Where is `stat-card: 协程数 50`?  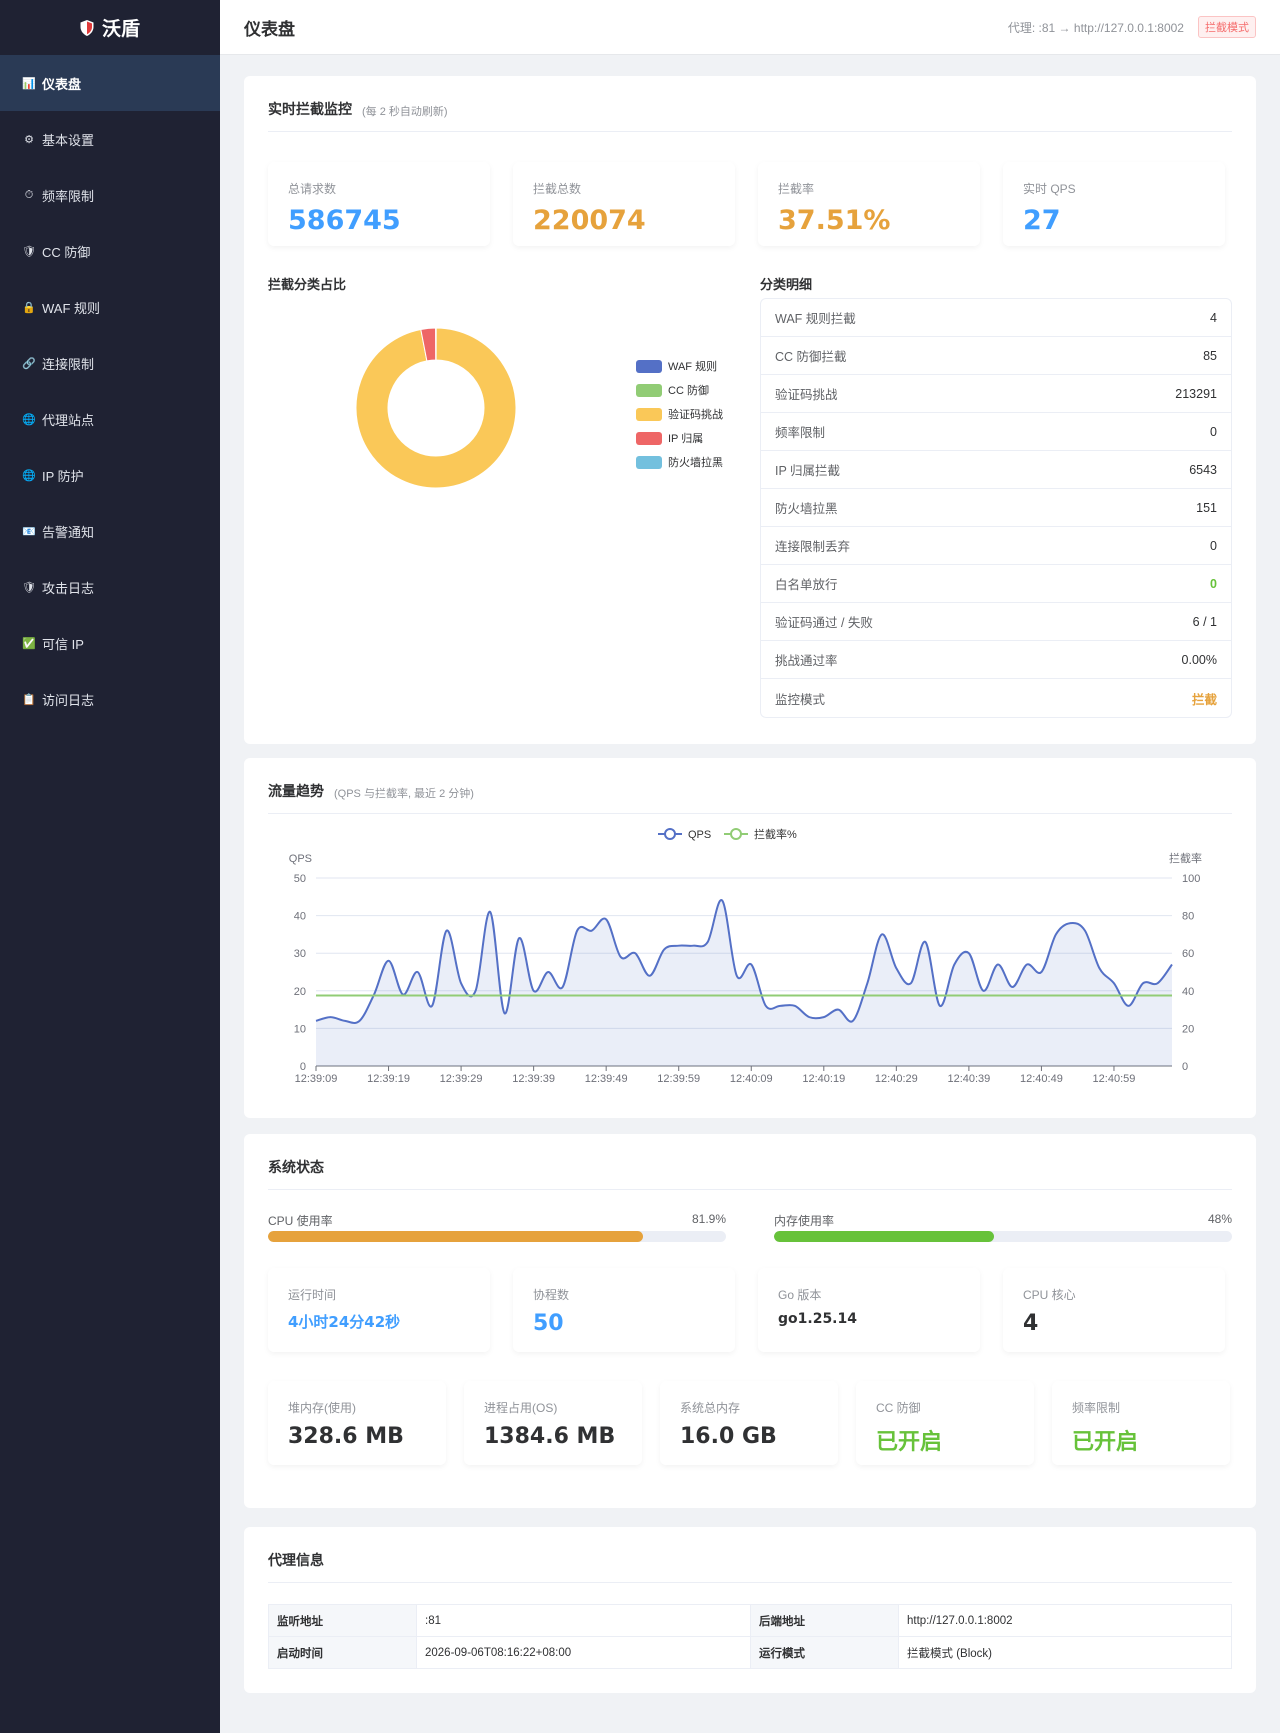
stat-card: 协程数 50 is located at coordinates (624, 1310).